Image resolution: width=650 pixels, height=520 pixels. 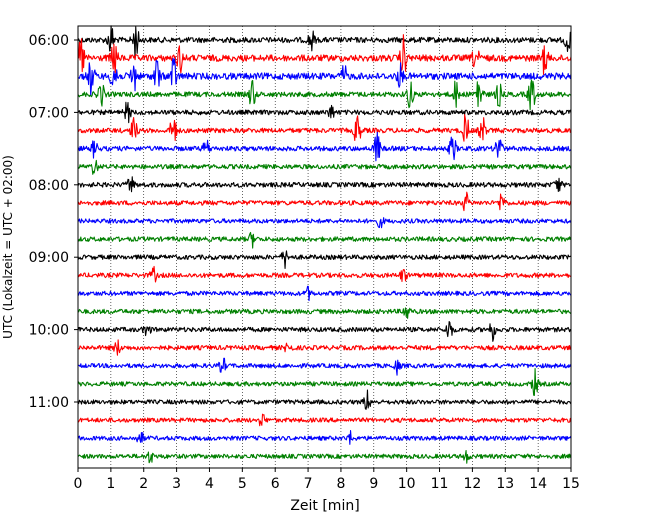 I want to click on y-tick-label: 10:00, so click(x=49, y=331).